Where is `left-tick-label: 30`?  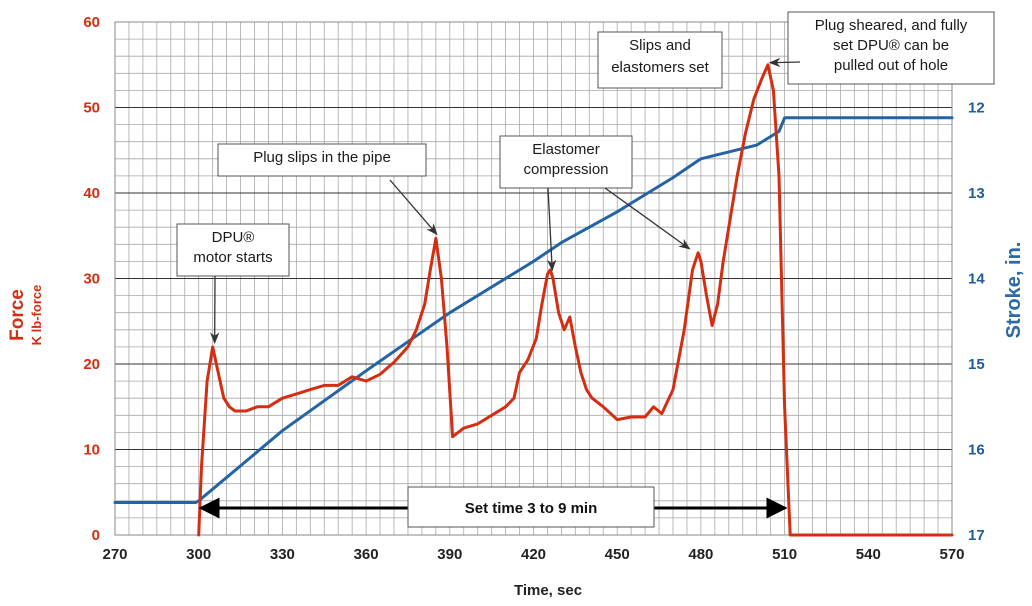 left-tick-label: 30 is located at coordinates (91, 279).